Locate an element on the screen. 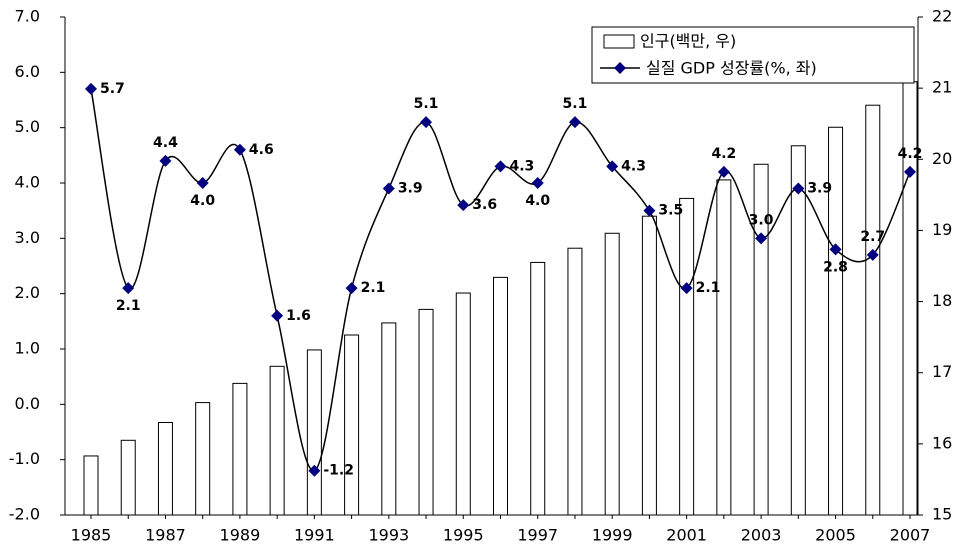 The width and height of the screenshot is (973, 550). data-label: 3.5 is located at coordinates (670, 211).